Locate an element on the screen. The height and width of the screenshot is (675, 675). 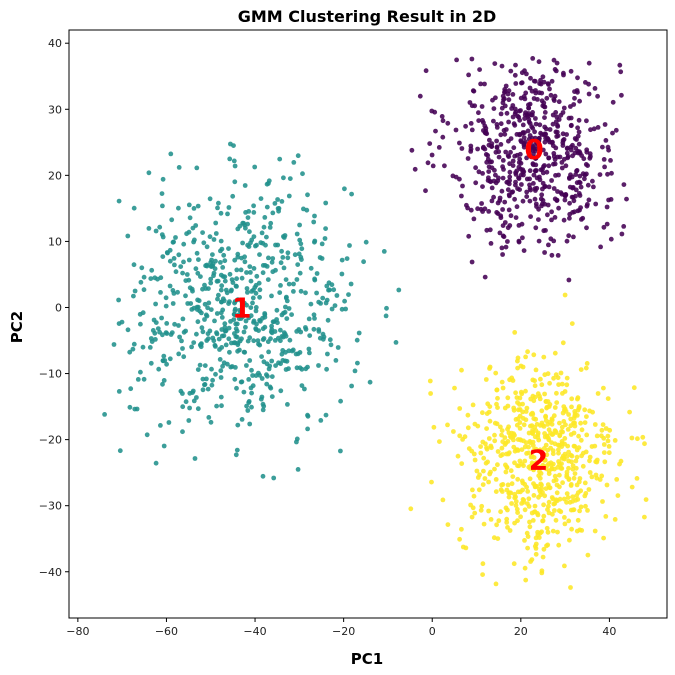
cluster-label-2: 2 is located at coordinates (538, 459).